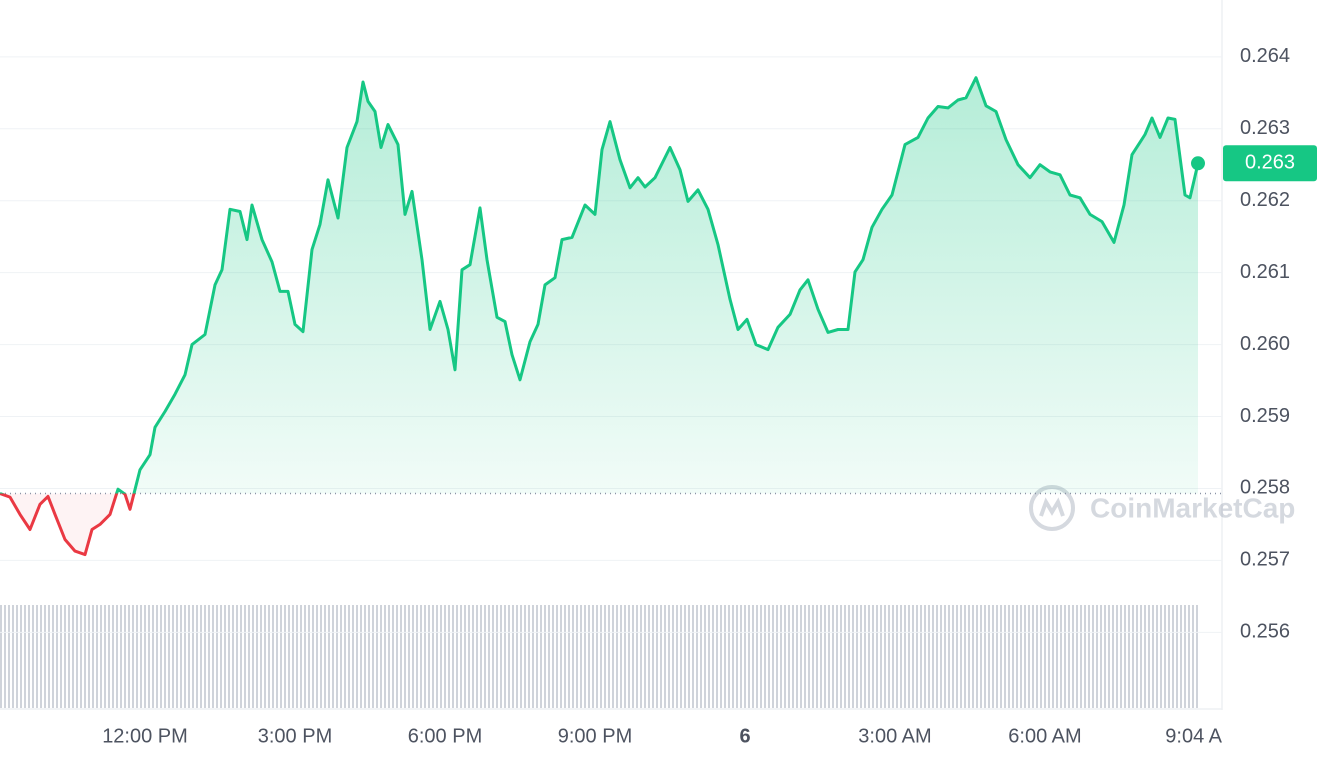  Describe the element at coordinates (894, 736) in the screenshot. I see `x-tick-label: 3:00 AM` at that location.